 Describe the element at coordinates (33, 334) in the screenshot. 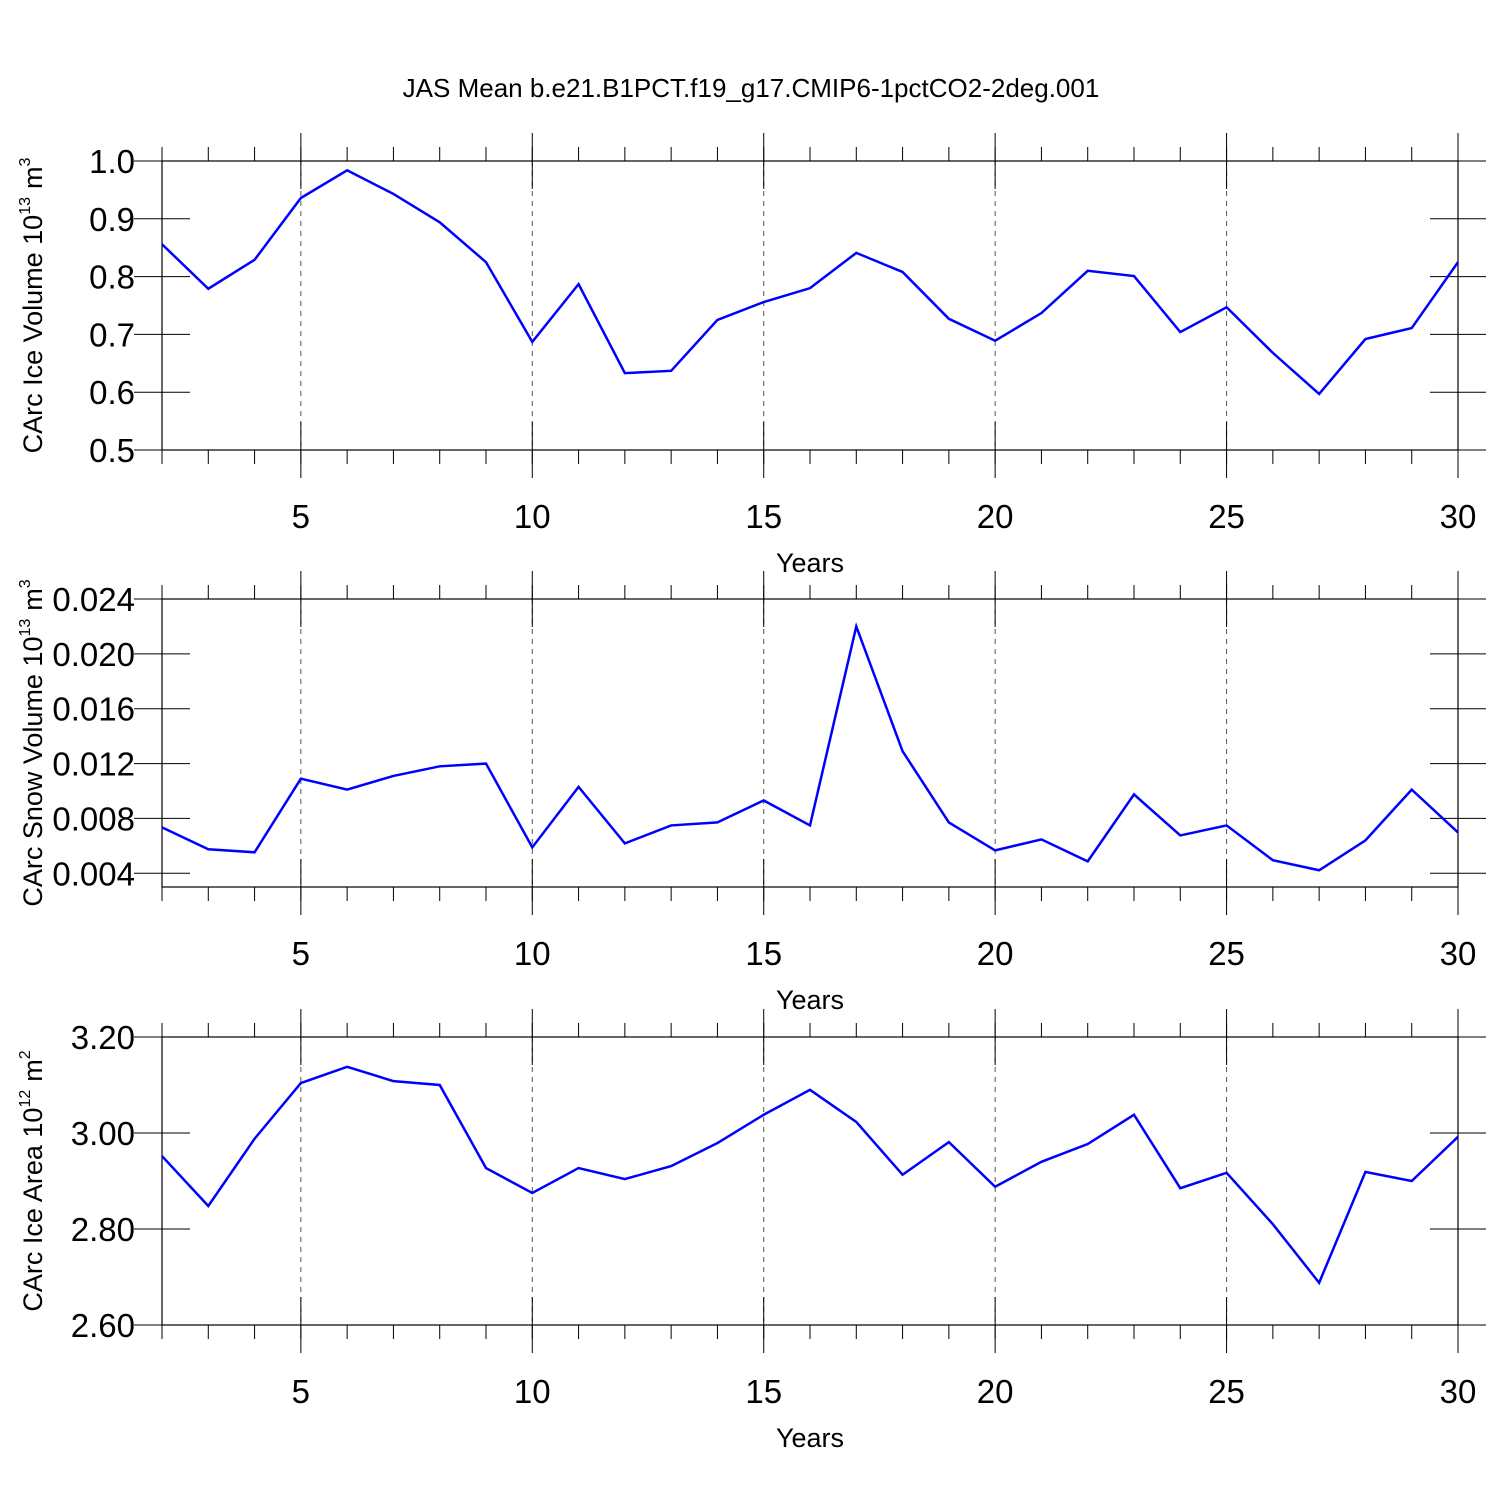

I see `y-axis-label-text: CArc Ice Volume 10` at that location.